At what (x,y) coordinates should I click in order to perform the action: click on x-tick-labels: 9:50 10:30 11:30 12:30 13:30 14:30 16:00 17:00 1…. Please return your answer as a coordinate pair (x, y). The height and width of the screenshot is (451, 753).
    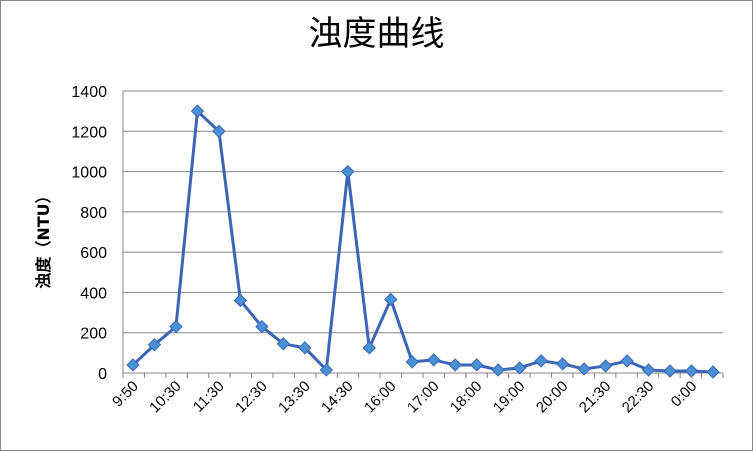
    Looking at the image, I should click on (404, 397).